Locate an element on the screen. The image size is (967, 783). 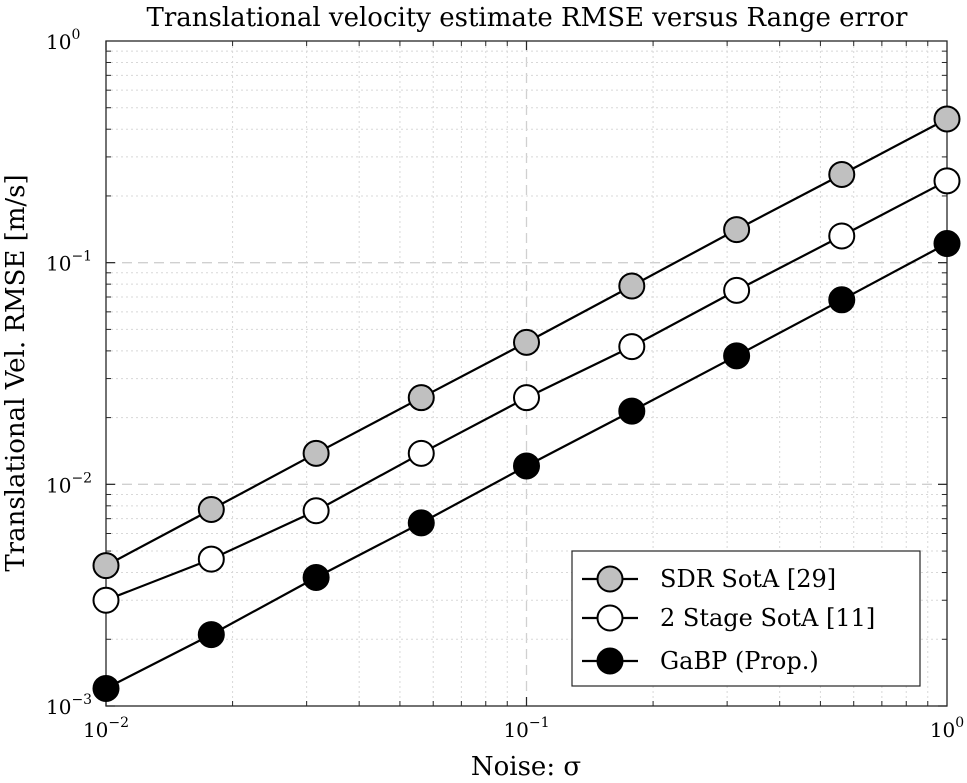
y-tick-label: 10⁻³ is located at coordinates (69, 705).